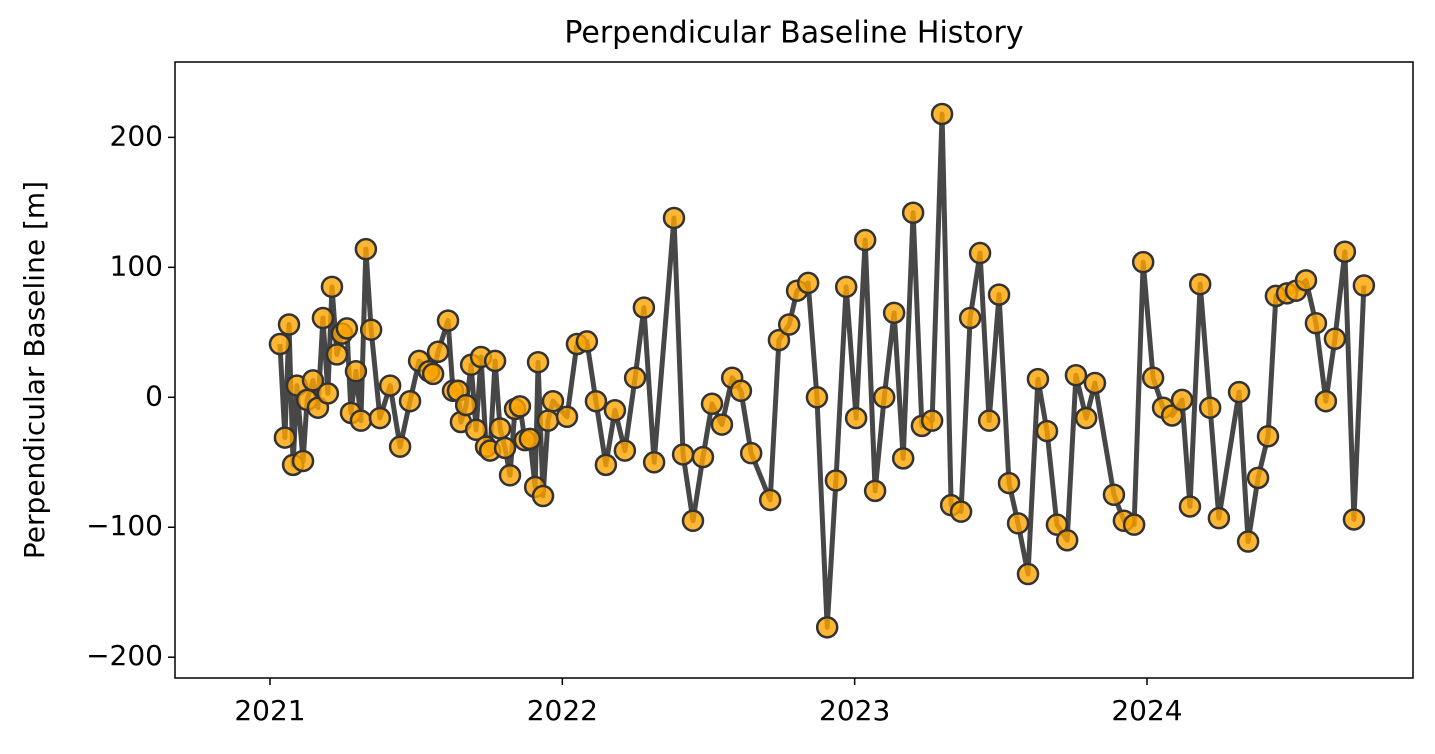  Describe the element at coordinates (136, 265) in the screenshot. I see `y-tick-label: 100` at that location.